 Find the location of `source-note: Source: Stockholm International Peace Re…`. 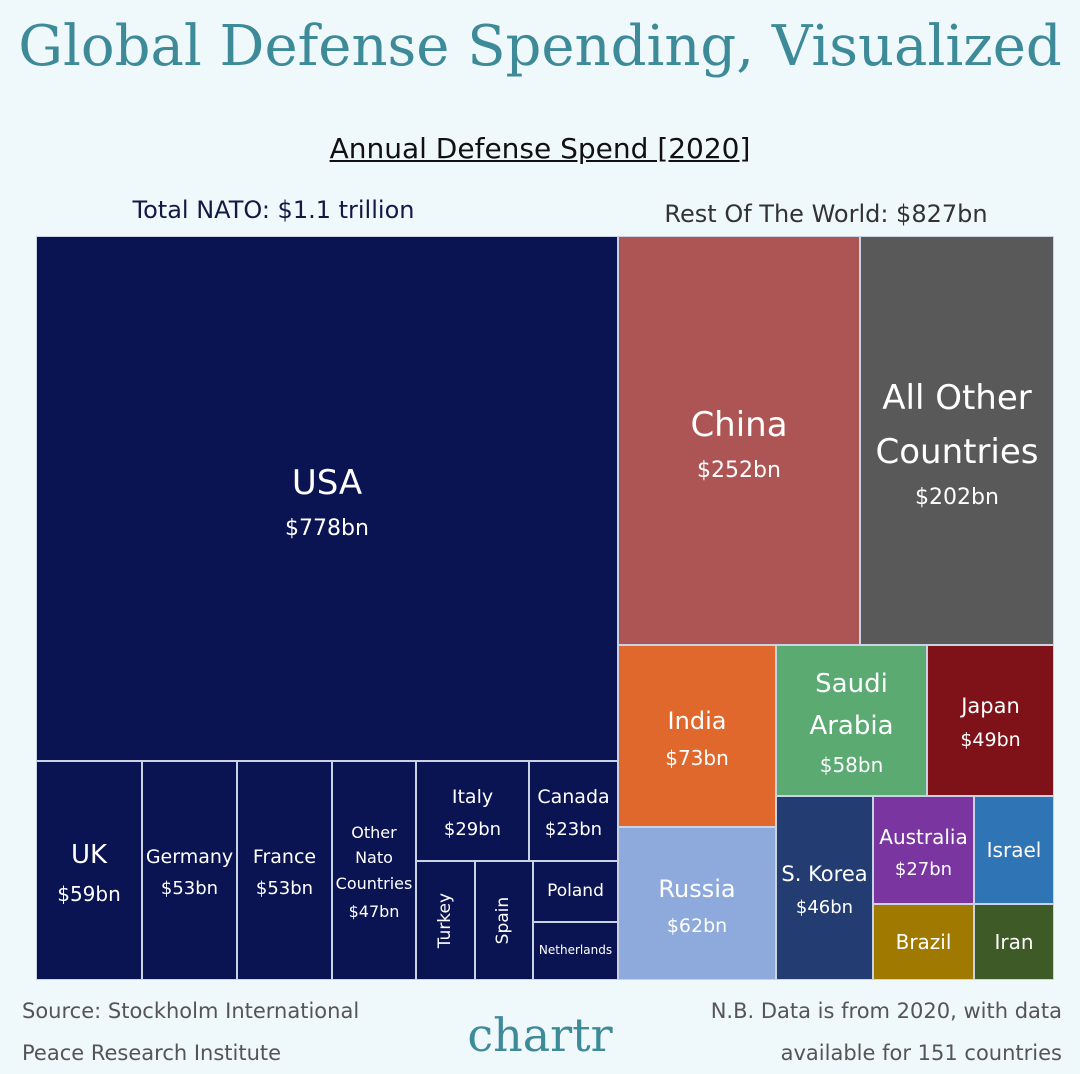

source-note: Source: Stockholm International Peace Re… is located at coordinates (191, 1032).